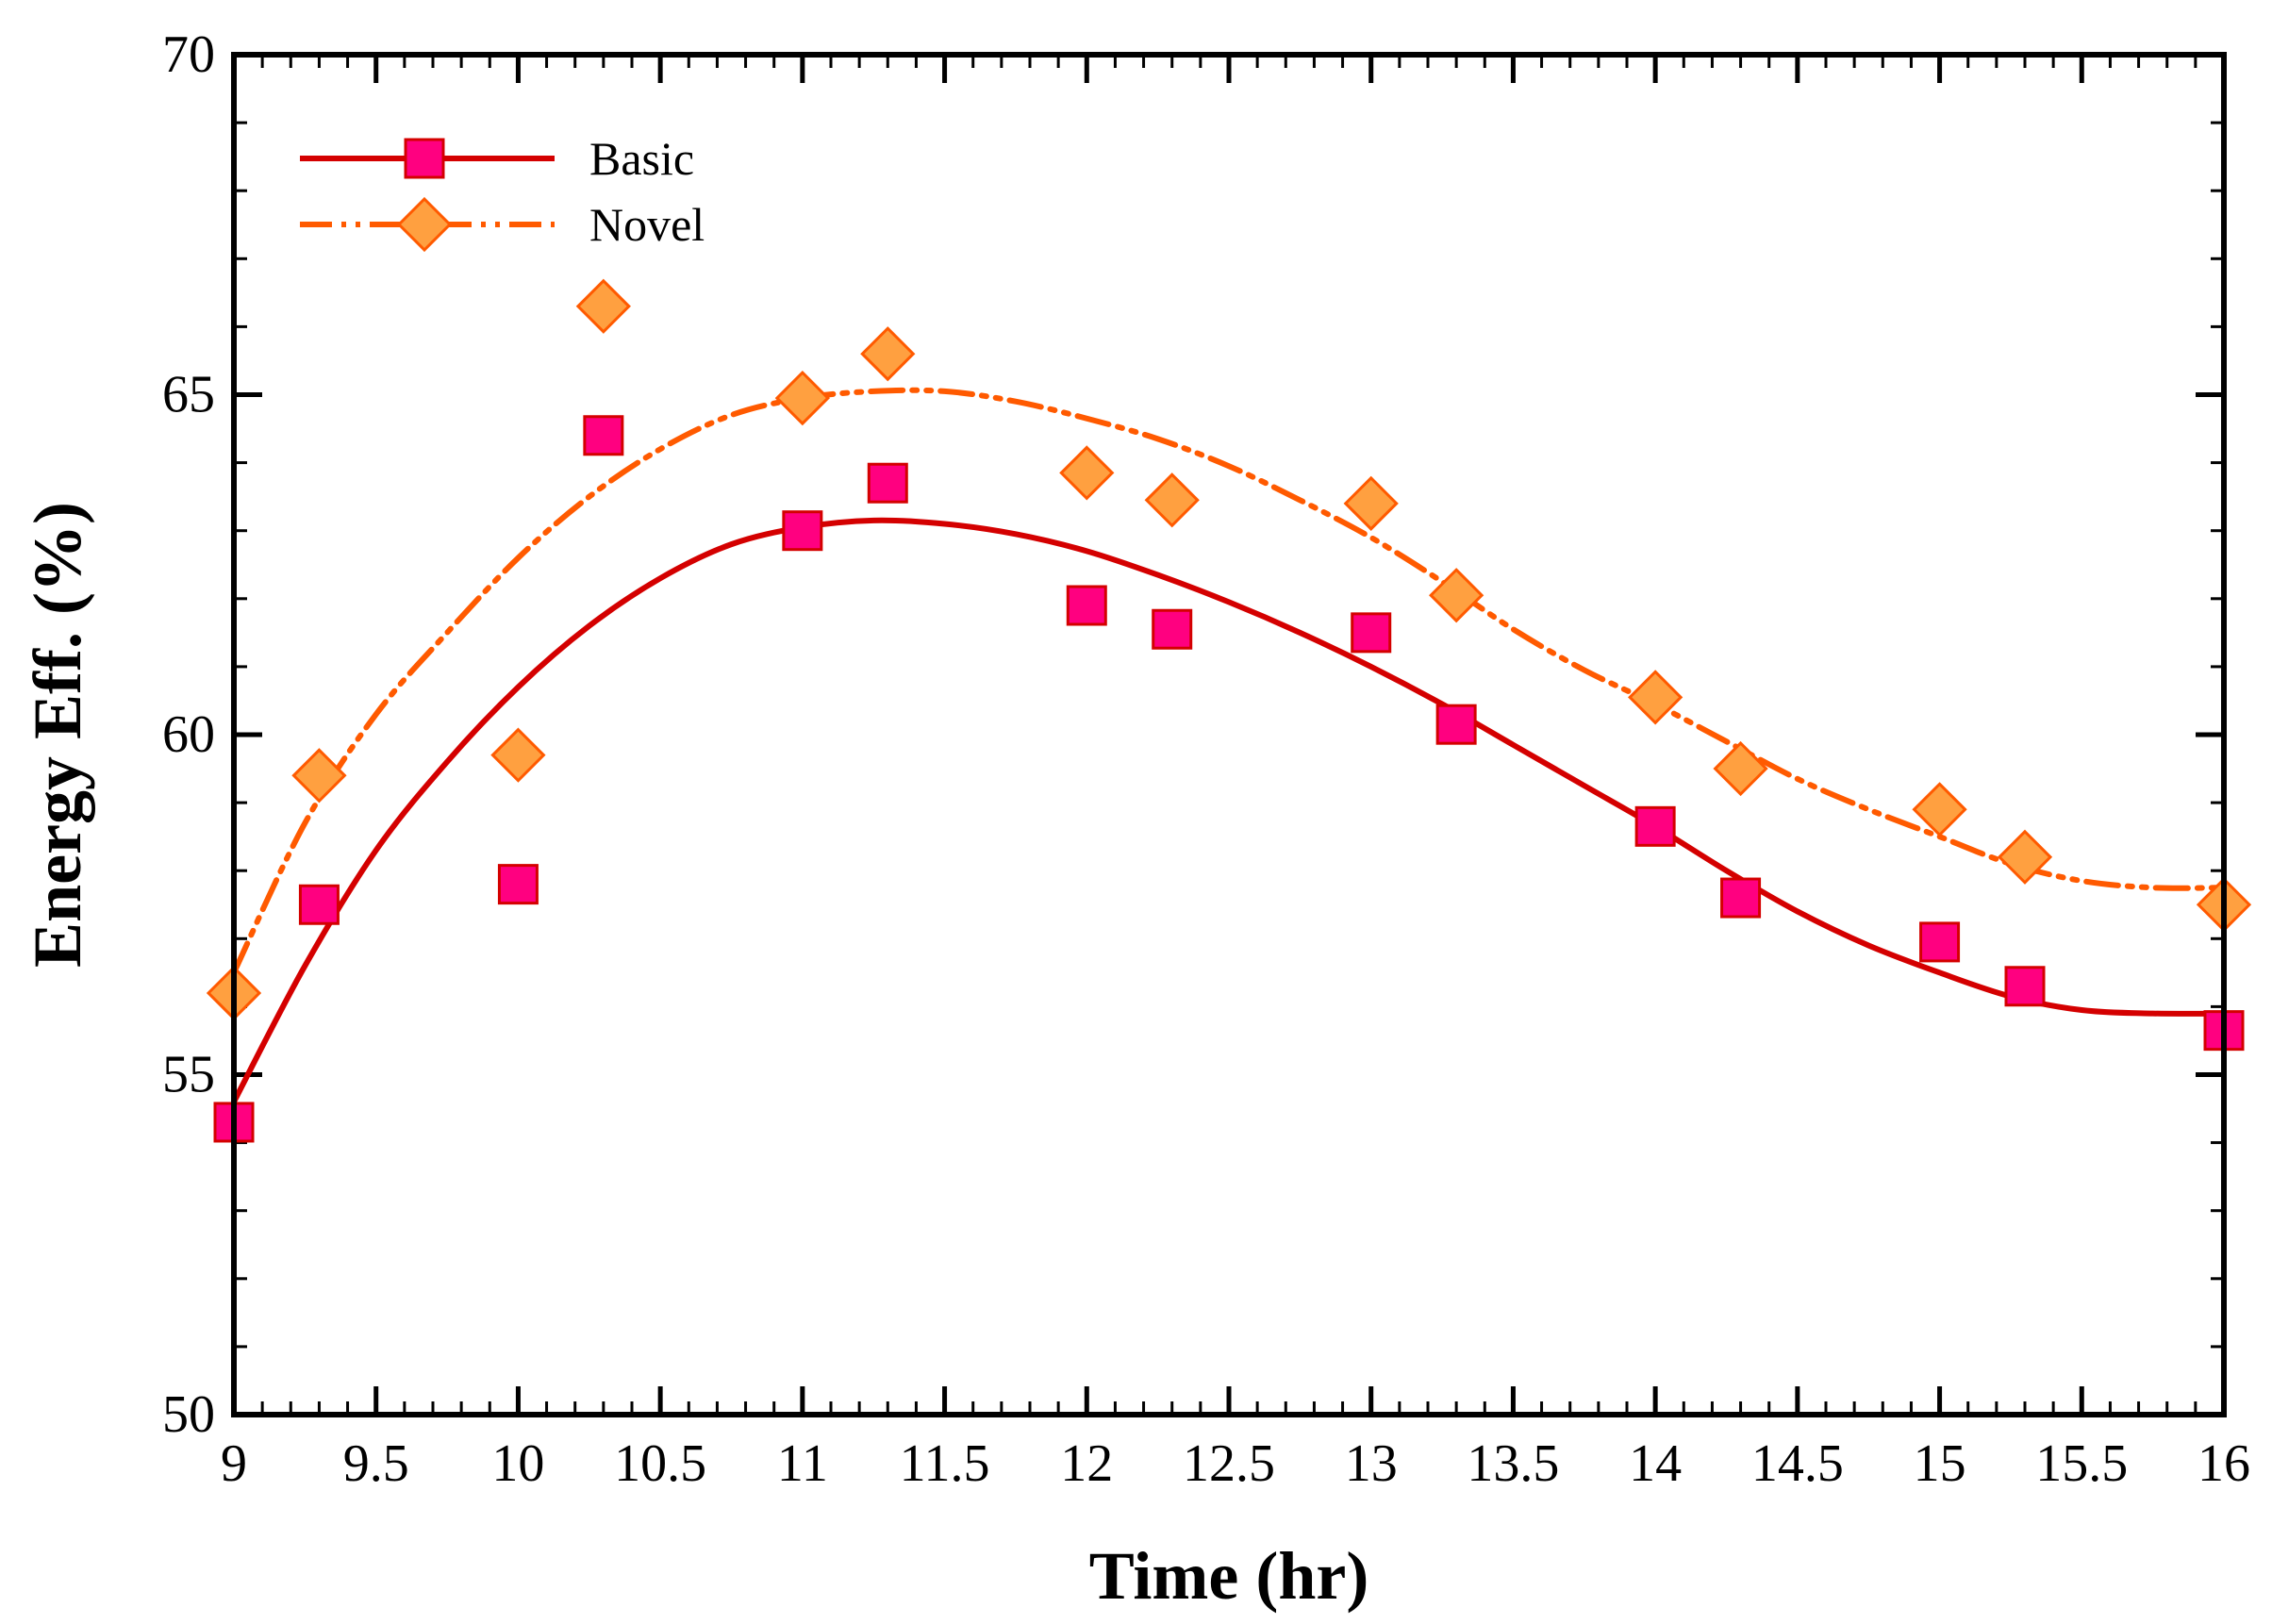 The width and height of the screenshot is (2272, 1624). I want to click on x-tick-label: 14.5, so click(1797, 1463).